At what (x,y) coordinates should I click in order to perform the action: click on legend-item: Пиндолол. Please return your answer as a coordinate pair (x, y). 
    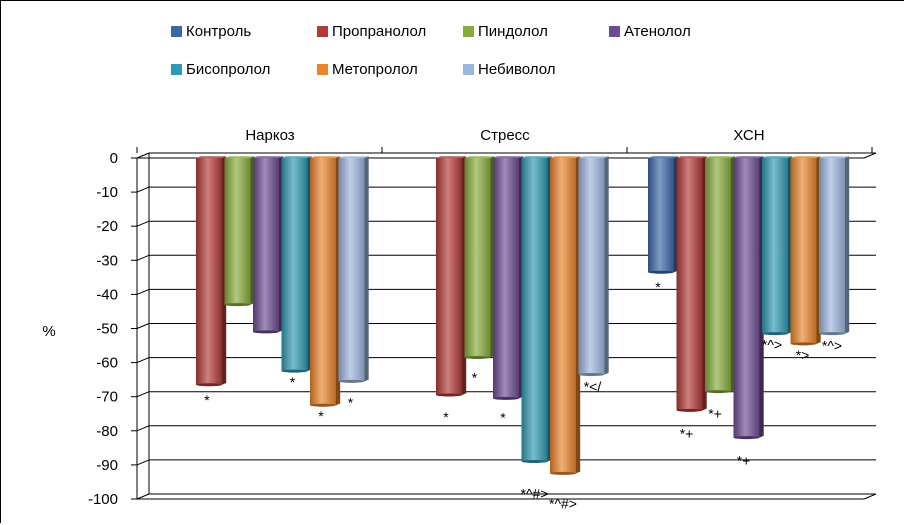
    Looking at the image, I should click on (505, 31).